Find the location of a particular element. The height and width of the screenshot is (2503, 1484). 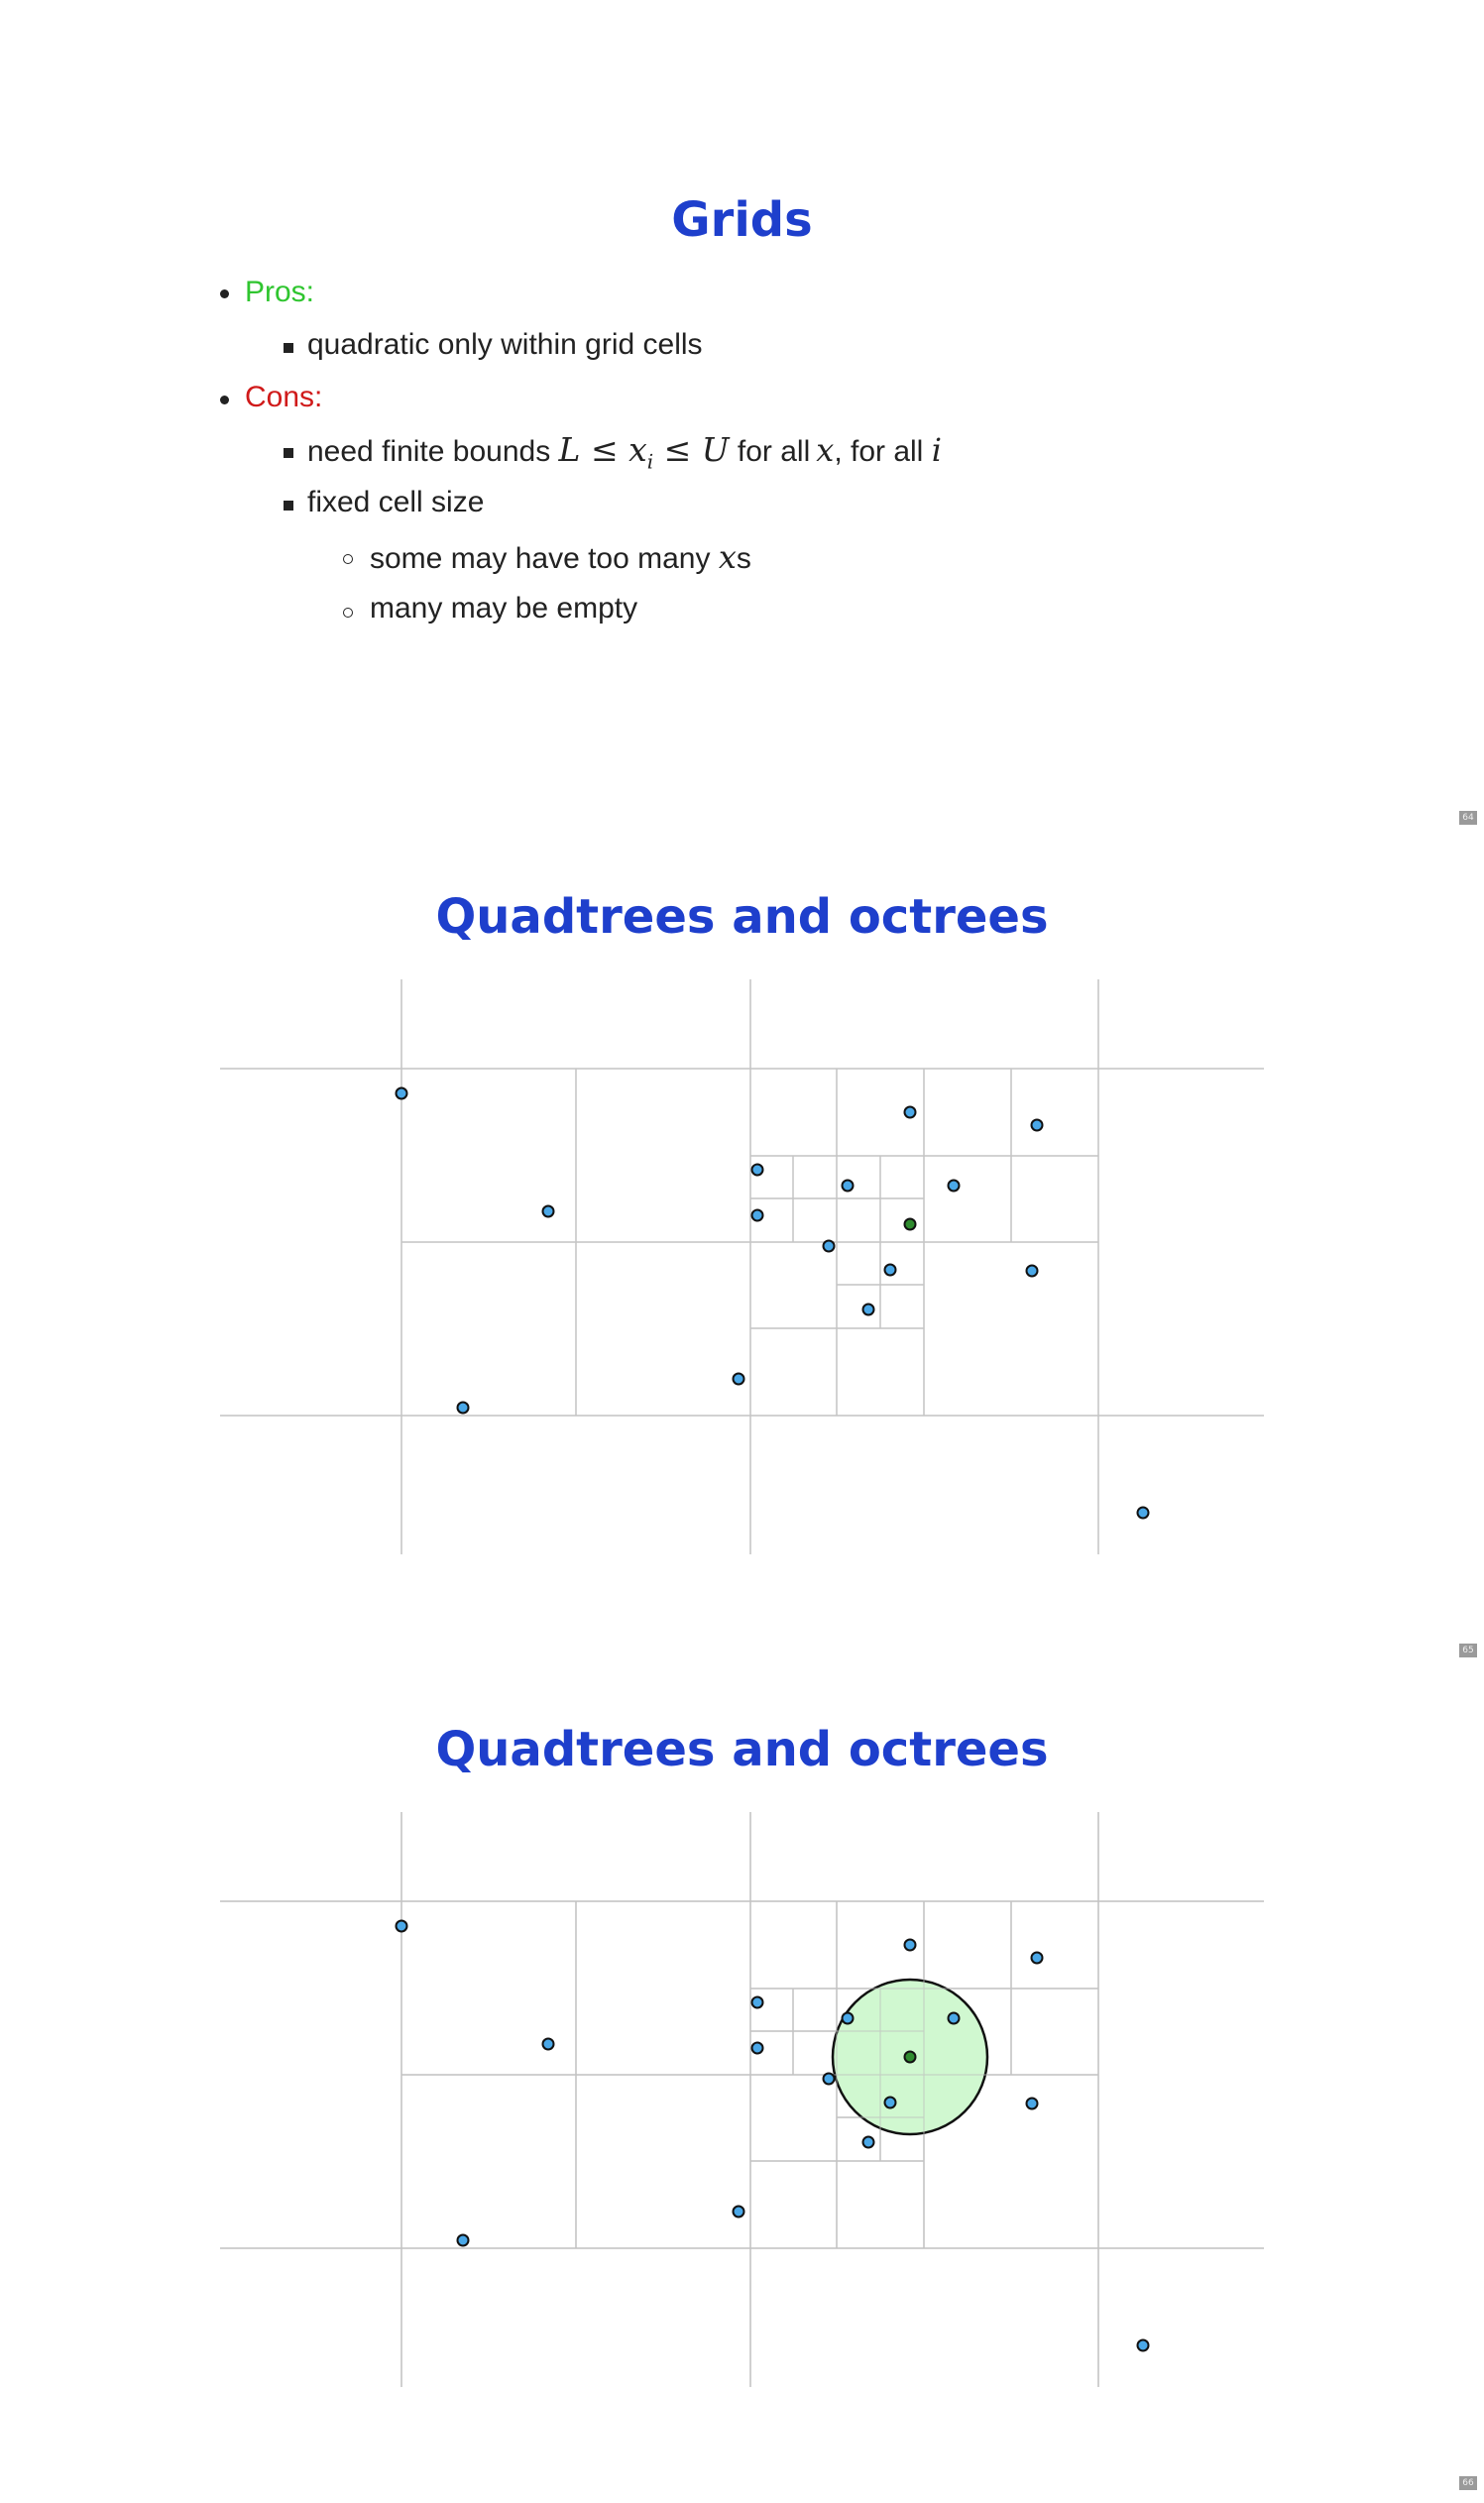

math-bounds-lhs: L ≤ x is located at coordinates (602, 449).